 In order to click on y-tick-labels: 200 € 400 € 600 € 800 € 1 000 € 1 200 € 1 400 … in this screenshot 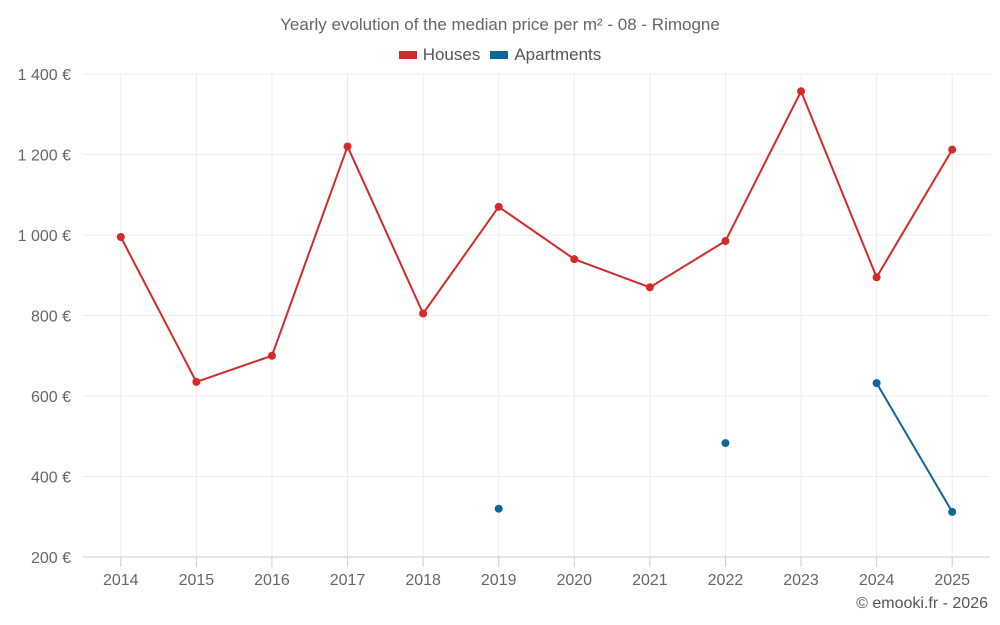, I will do `click(44, 317)`.